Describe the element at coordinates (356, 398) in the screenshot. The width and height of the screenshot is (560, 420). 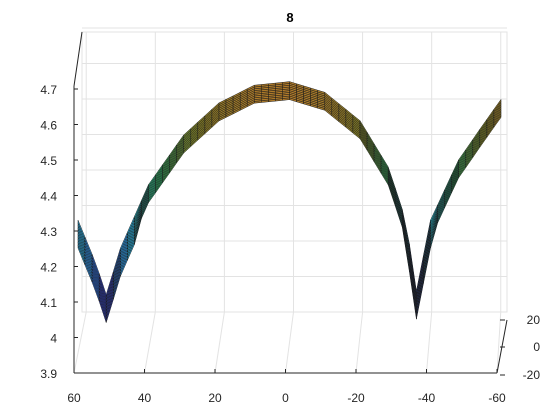
I see `x-tick-label: -20` at that location.